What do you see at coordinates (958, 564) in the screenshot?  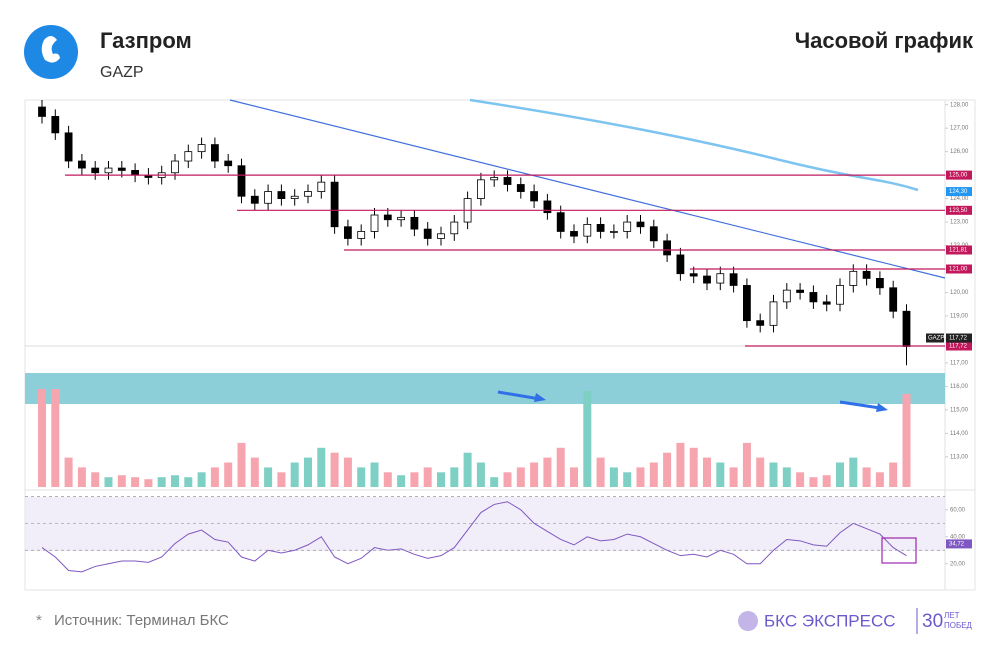 I see `rsi-tick-label: 20,00` at bounding box center [958, 564].